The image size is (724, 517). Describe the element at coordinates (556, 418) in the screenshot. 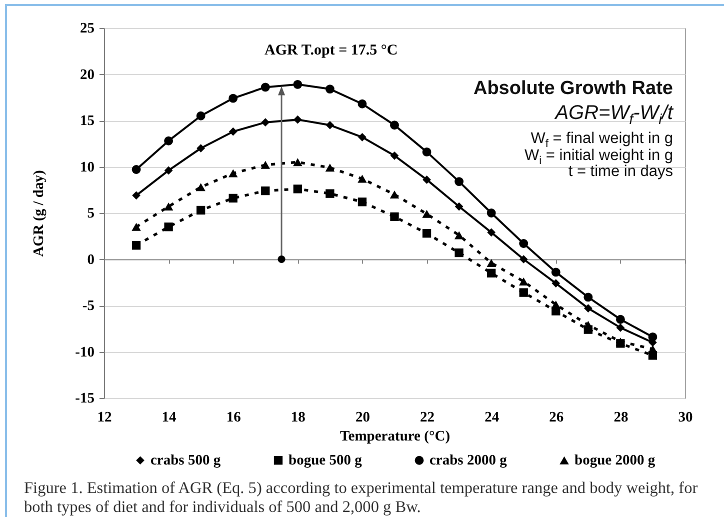

I see `x-tick-label: 26` at that location.